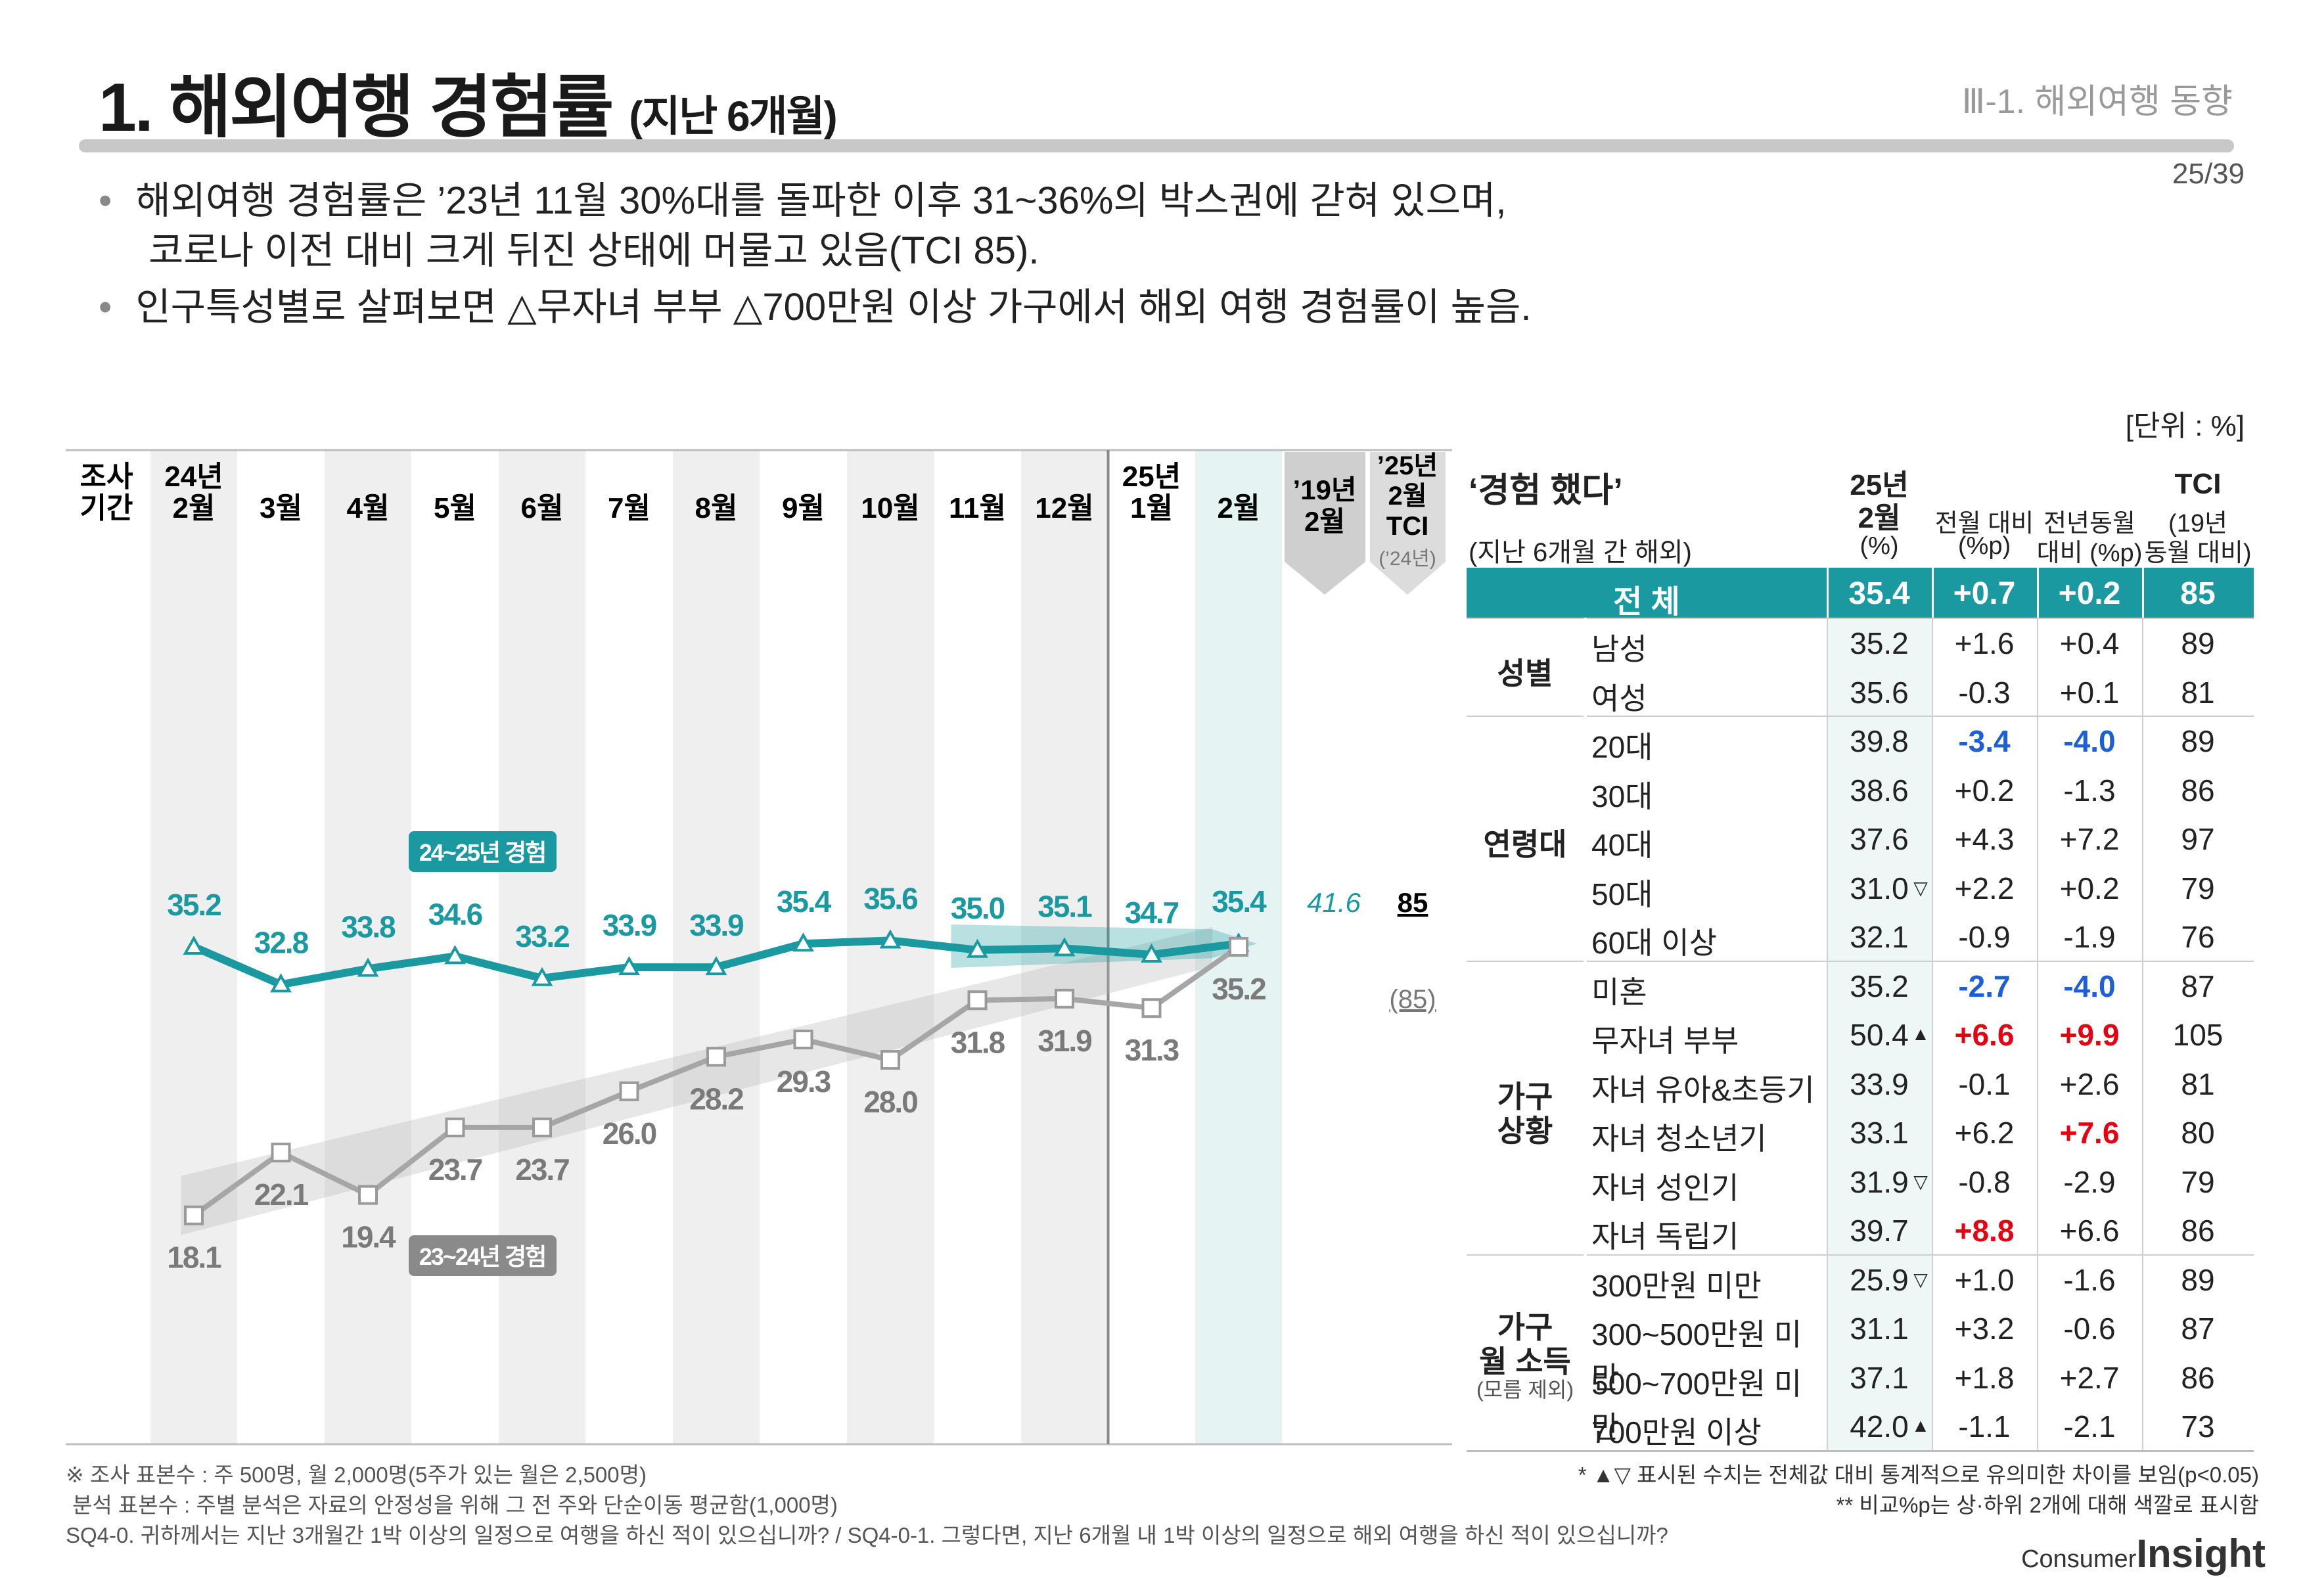 The width and height of the screenshot is (2305, 1596). I want to click on column-divider, so click(2142, 1034).